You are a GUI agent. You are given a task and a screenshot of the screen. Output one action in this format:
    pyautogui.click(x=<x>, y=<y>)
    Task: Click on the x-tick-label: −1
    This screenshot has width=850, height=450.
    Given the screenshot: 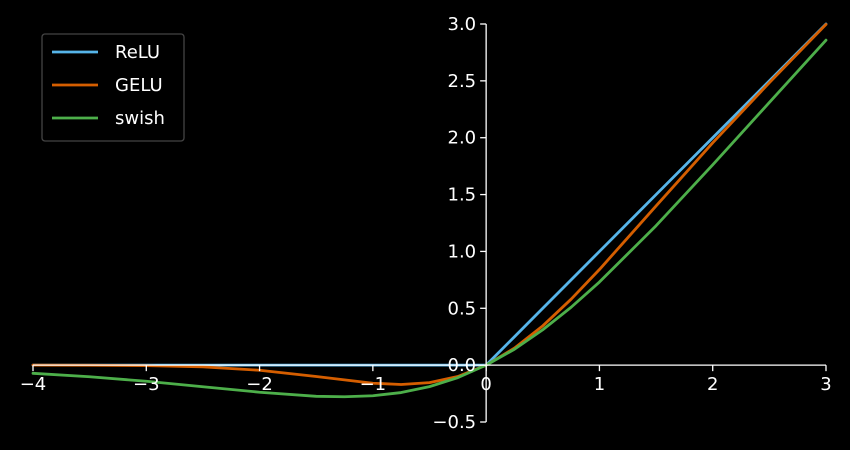 What is the action you would take?
    pyautogui.click(x=373, y=384)
    